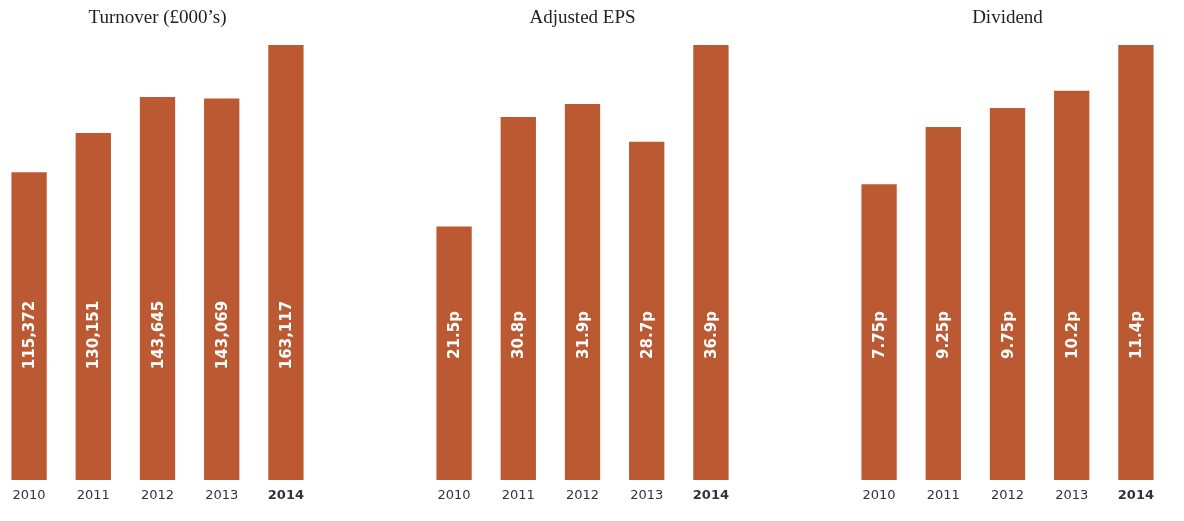 This screenshot has width=1184, height=521. I want to click on data-label: 143,069, so click(221, 335).